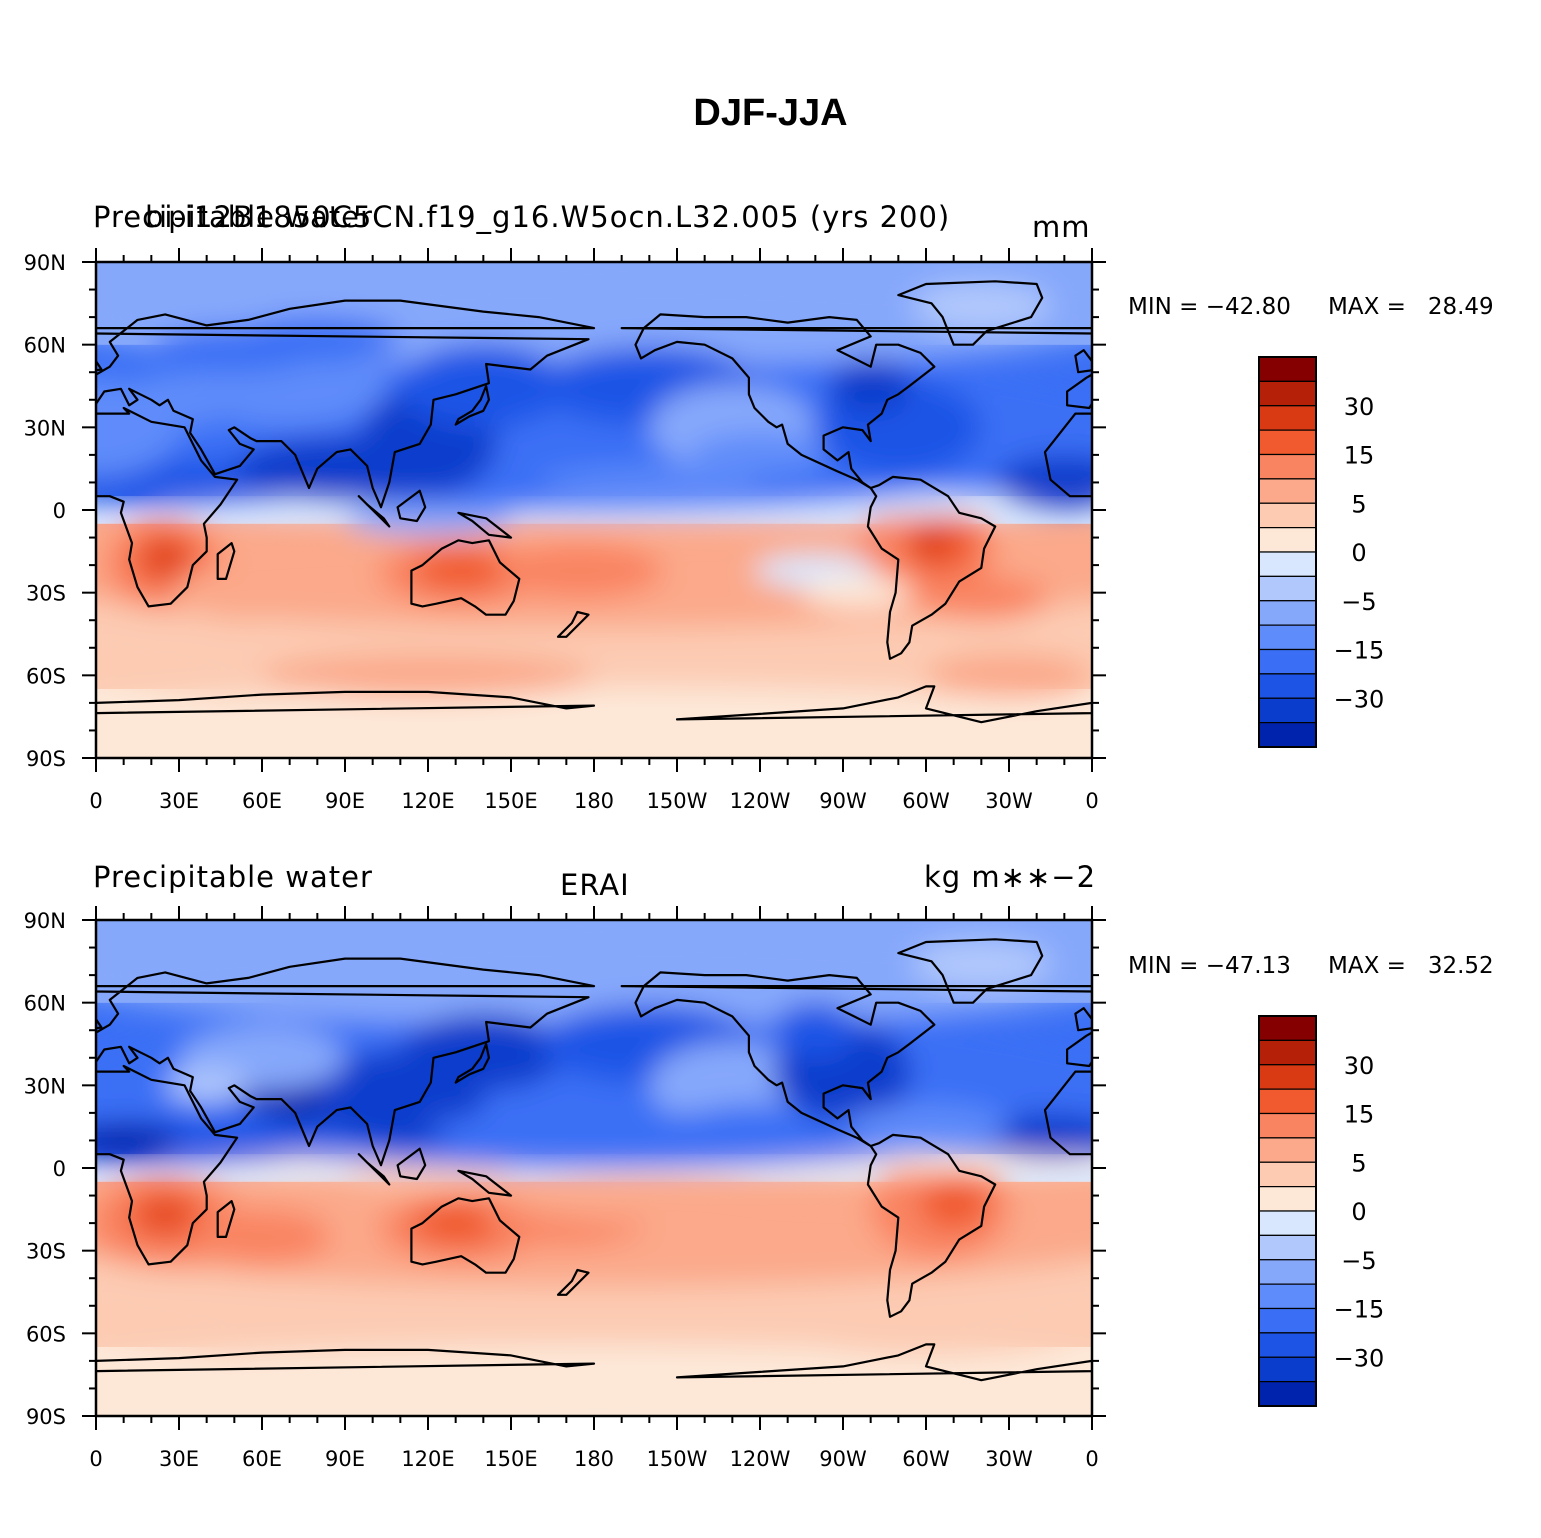 The image size is (1541, 1538). I want to click on x-tick-label: 60E, so click(262, 801).